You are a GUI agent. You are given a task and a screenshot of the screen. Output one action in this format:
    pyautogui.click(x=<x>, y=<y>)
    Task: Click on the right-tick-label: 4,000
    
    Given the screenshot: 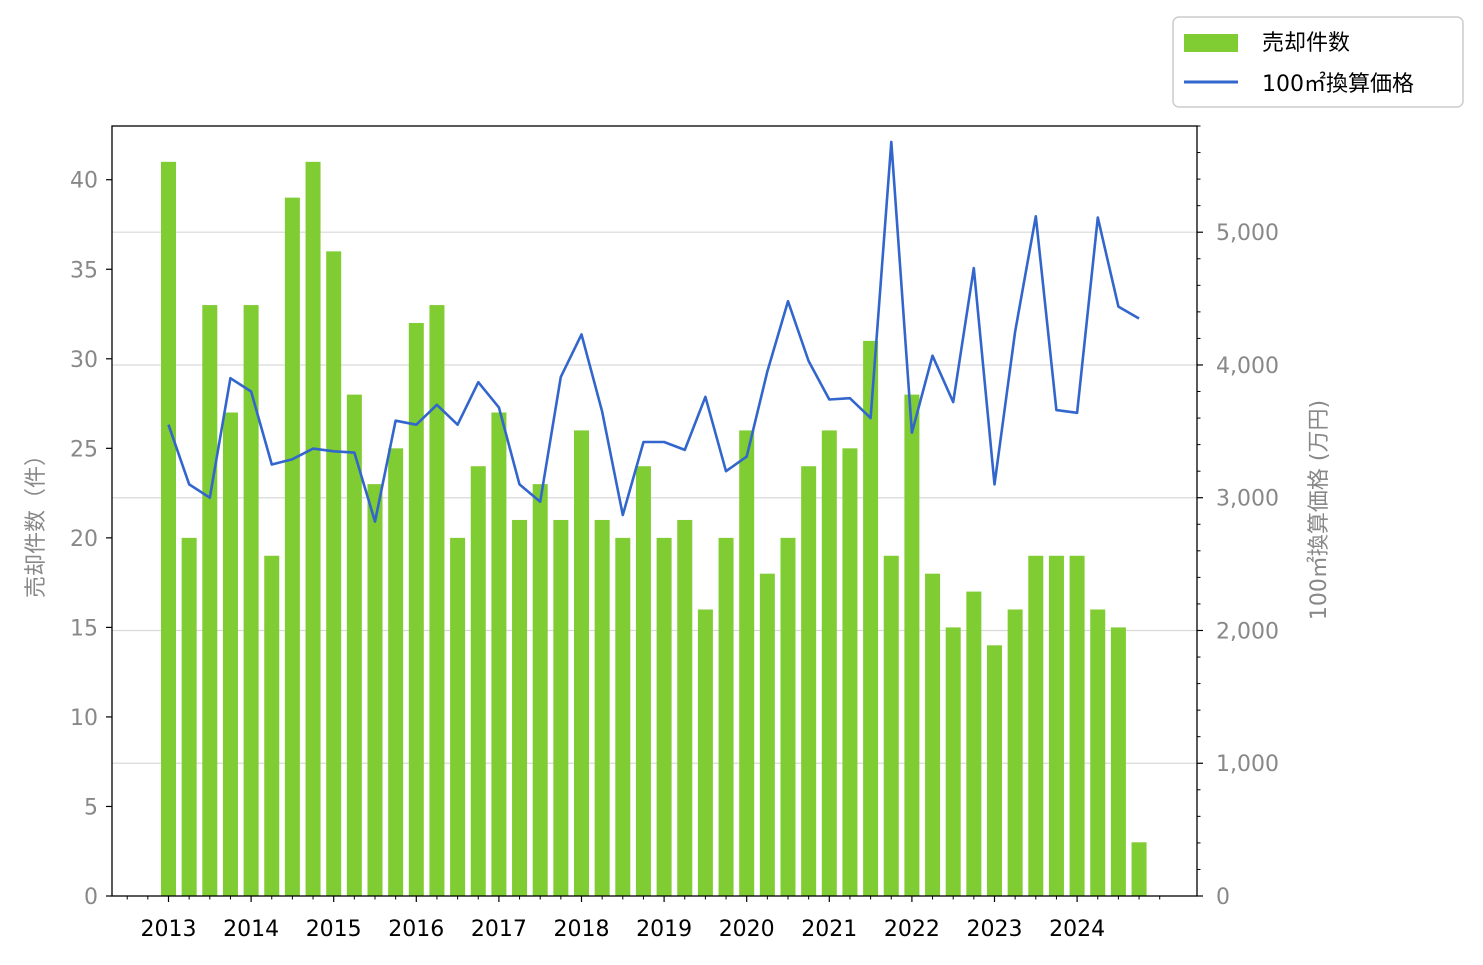 What is the action you would take?
    pyautogui.click(x=1247, y=366)
    